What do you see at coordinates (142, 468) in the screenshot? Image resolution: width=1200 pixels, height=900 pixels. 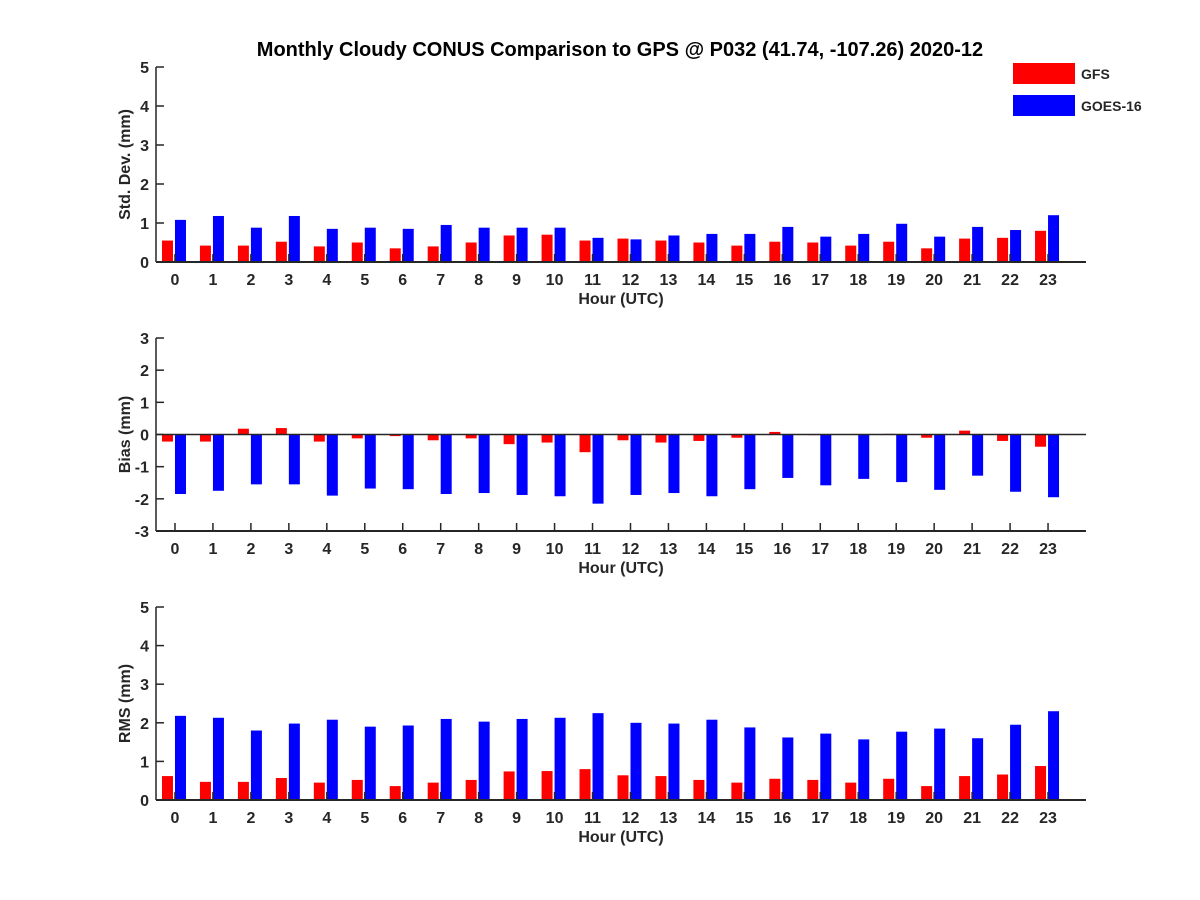 I see `y-tick-label: -1` at bounding box center [142, 468].